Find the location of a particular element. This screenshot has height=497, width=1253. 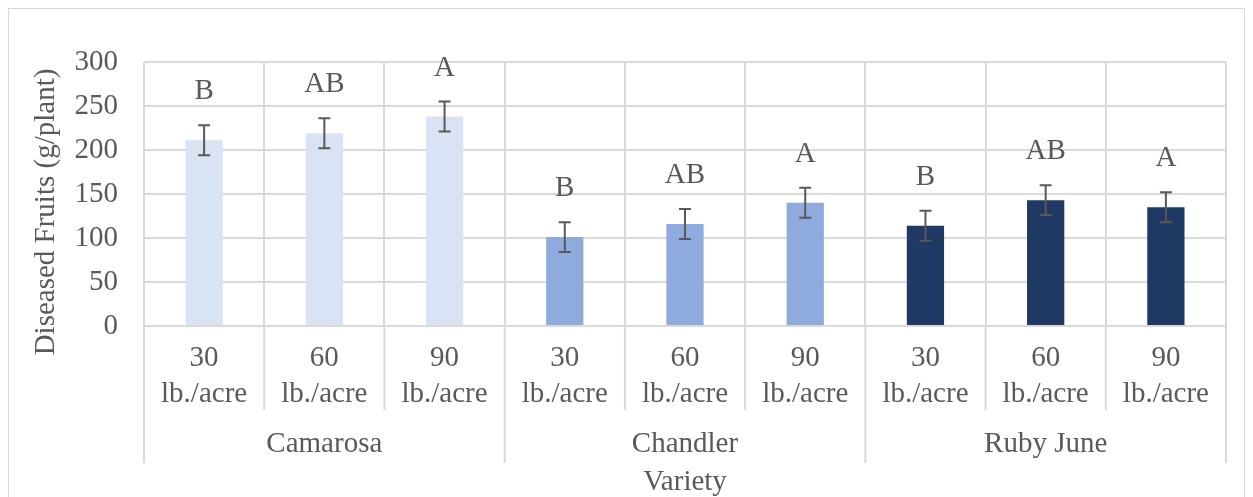

y-tick-label: 0 is located at coordinates (110, 323).